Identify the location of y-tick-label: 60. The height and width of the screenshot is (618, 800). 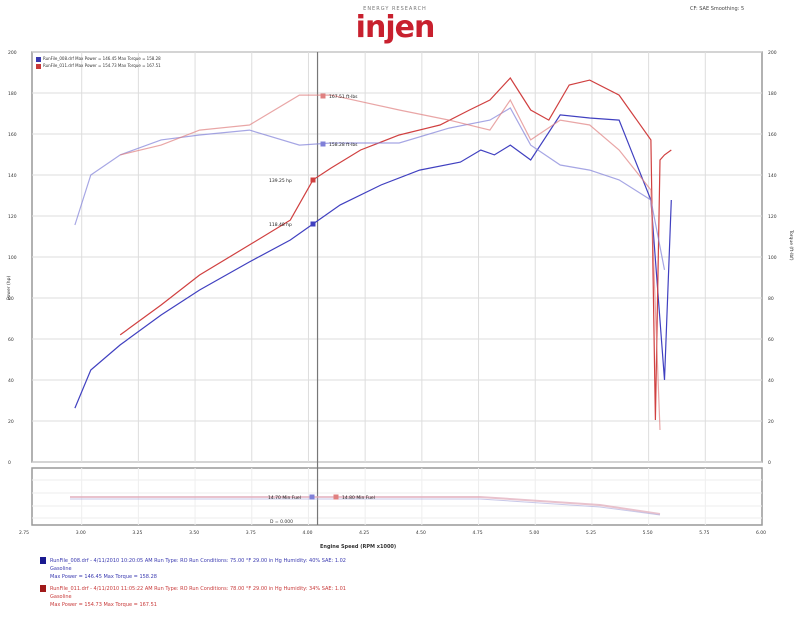
(11, 340).